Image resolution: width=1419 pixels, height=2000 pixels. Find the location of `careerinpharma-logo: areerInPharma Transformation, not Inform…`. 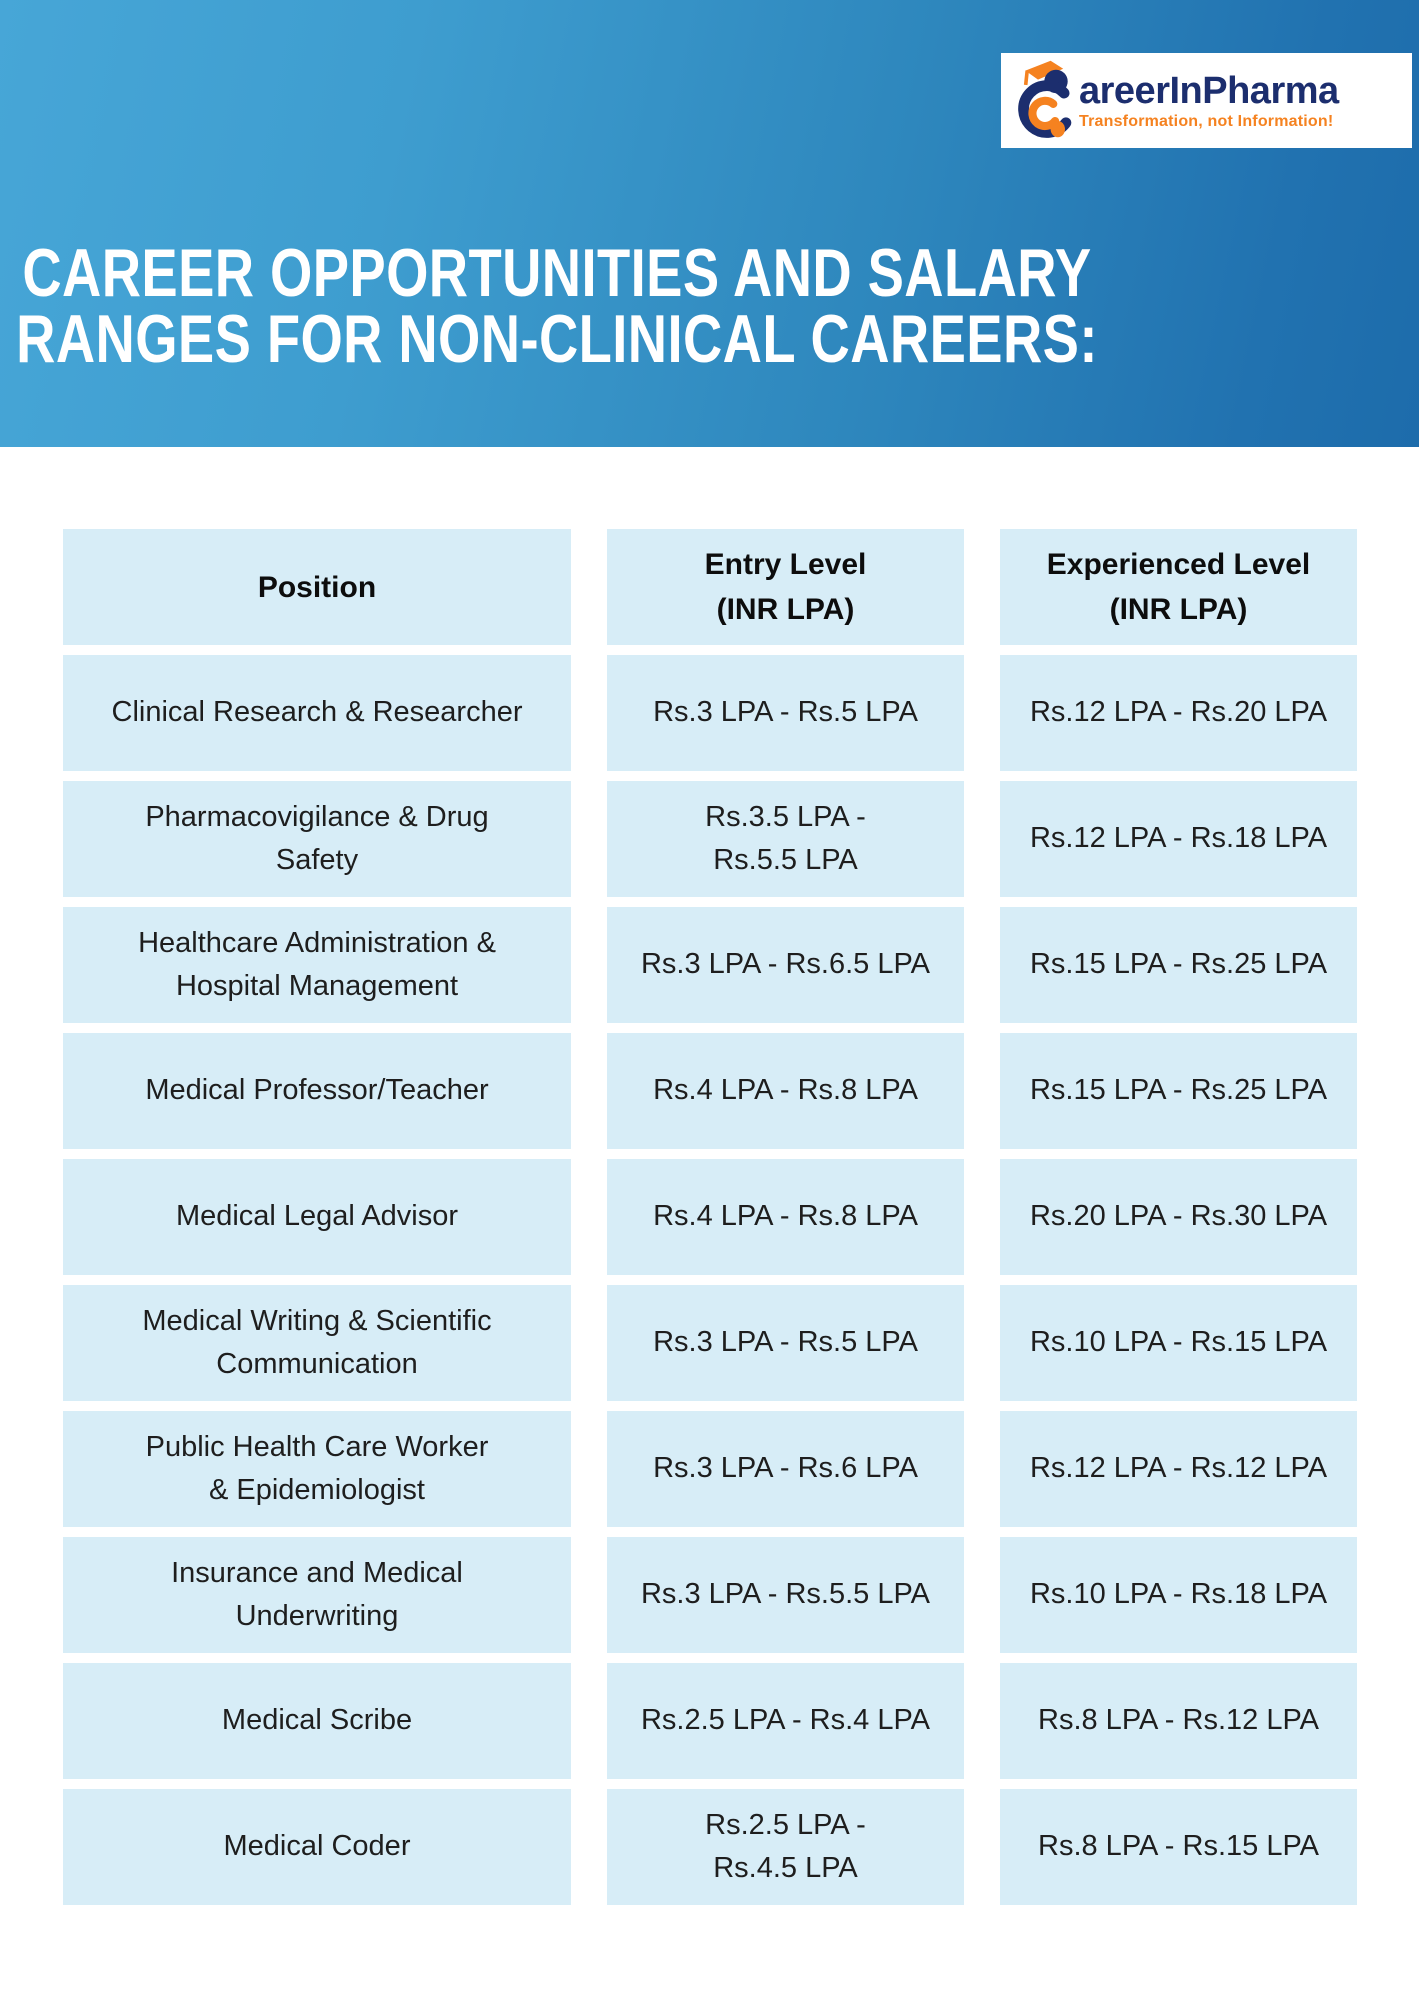

careerinpharma-logo: areerInPharma Transformation, not Inform… is located at coordinates (1206, 100).